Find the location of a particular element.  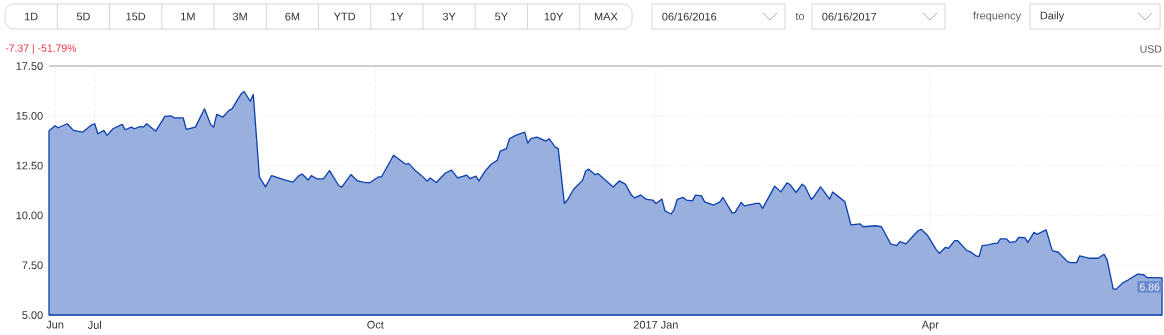

y-tick-label: 5.00 is located at coordinates (32, 315).